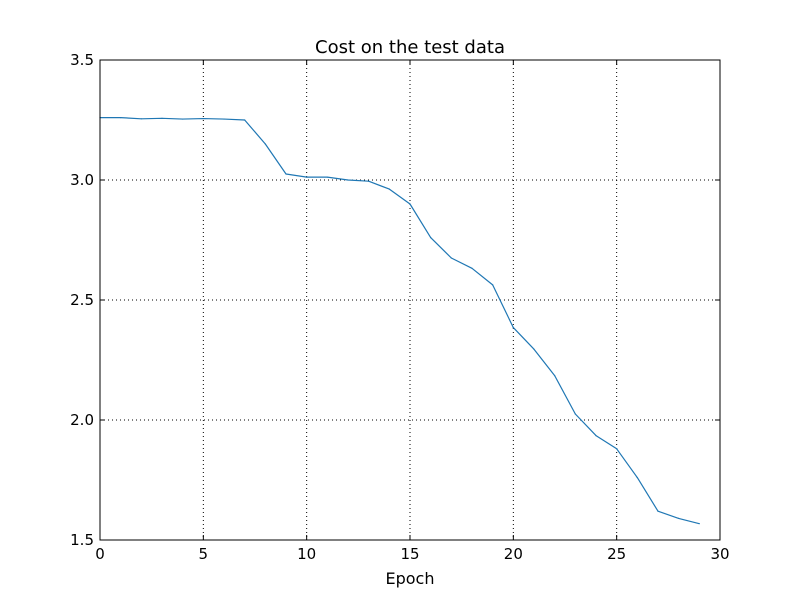  Describe the element at coordinates (82, 420) in the screenshot. I see `y-tick-label: 2.0` at that location.